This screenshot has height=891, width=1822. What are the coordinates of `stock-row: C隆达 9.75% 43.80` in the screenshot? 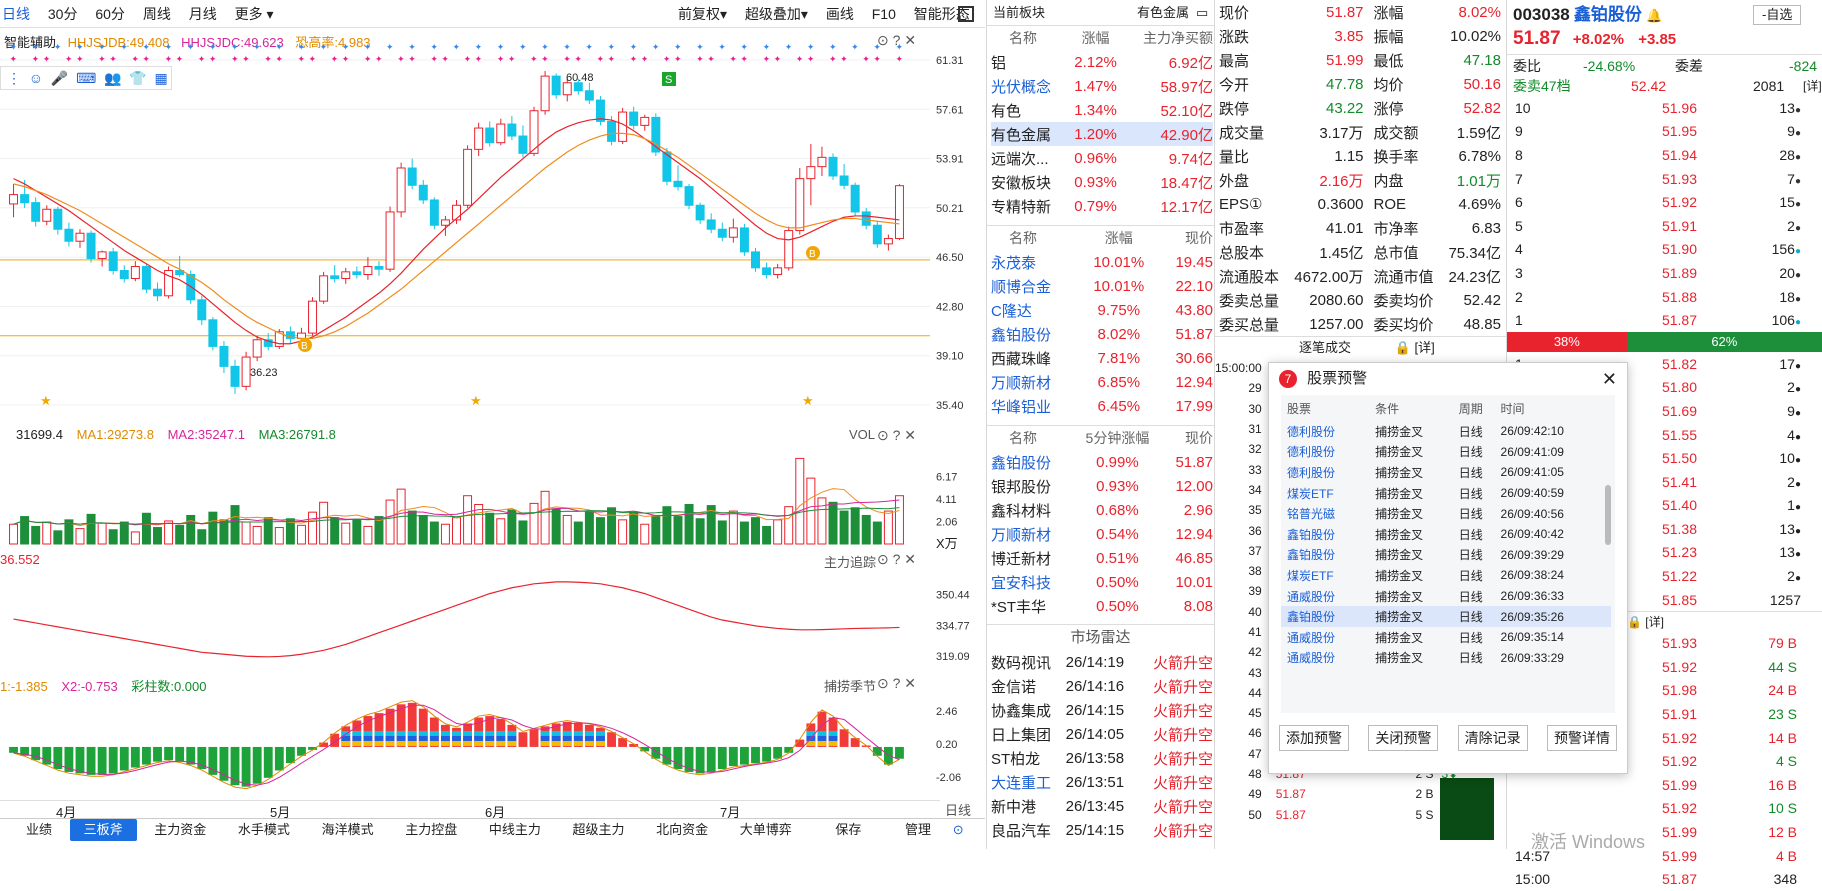 It's located at (1102, 310).